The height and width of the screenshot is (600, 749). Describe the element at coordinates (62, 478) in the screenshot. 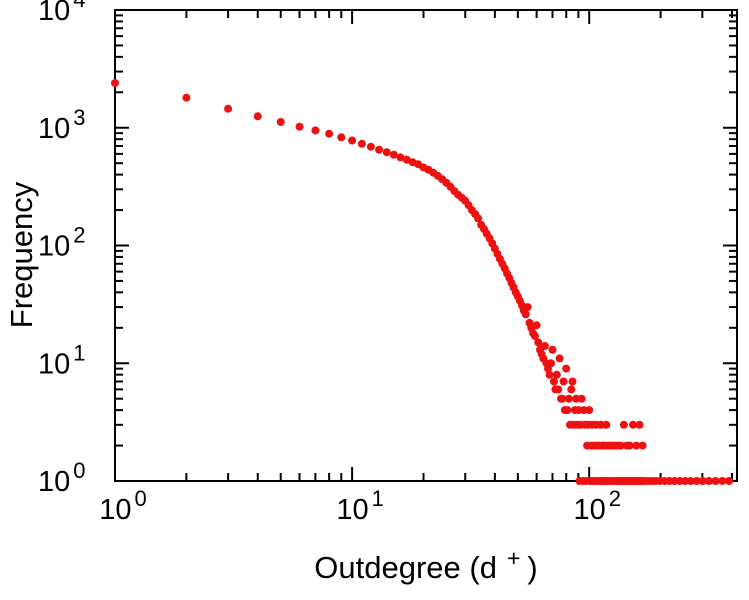

I see `y-tick-label: 10 0` at that location.